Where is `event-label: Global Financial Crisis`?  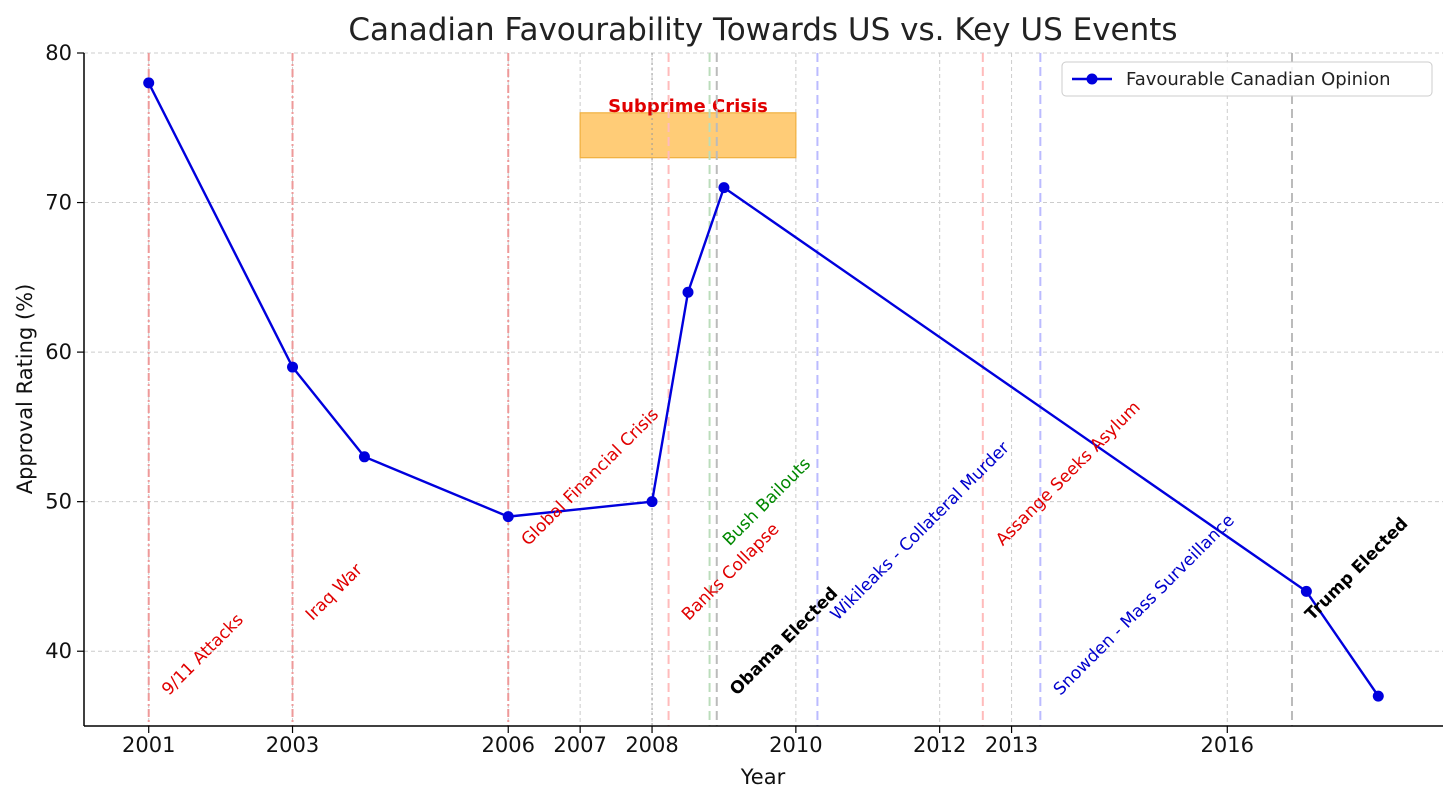
event-label: Global Financial Crisis is located at coordinates (590, 477).